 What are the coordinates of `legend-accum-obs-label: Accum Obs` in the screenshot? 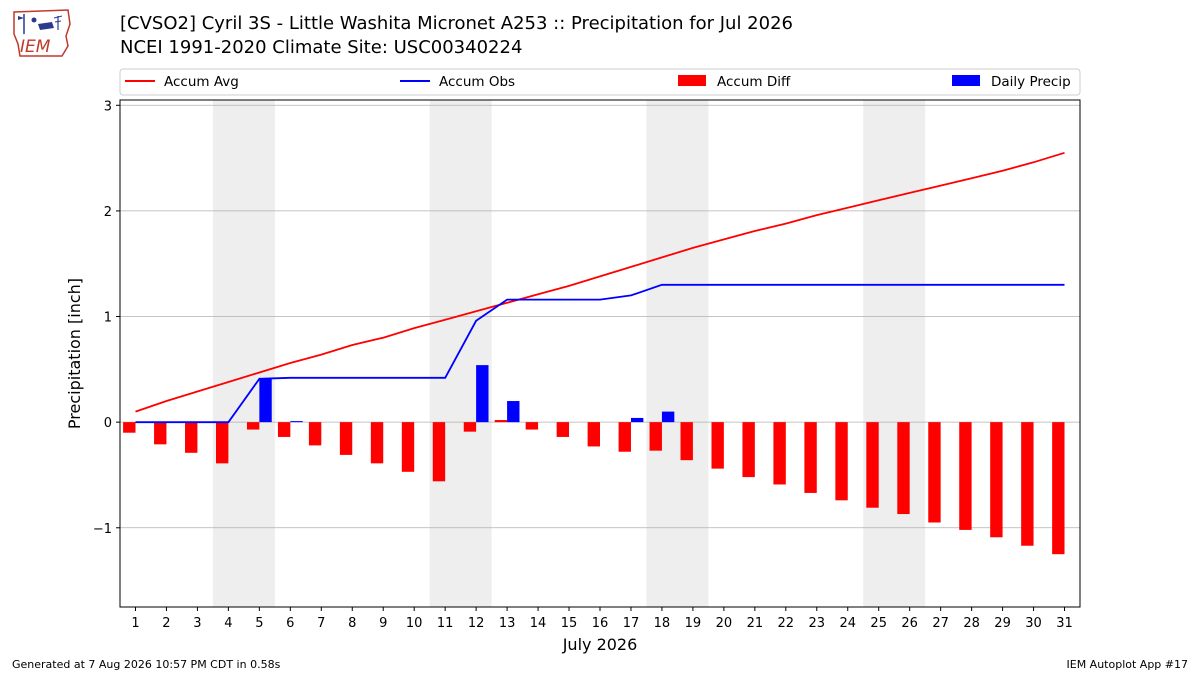 It's located at (477, 82).